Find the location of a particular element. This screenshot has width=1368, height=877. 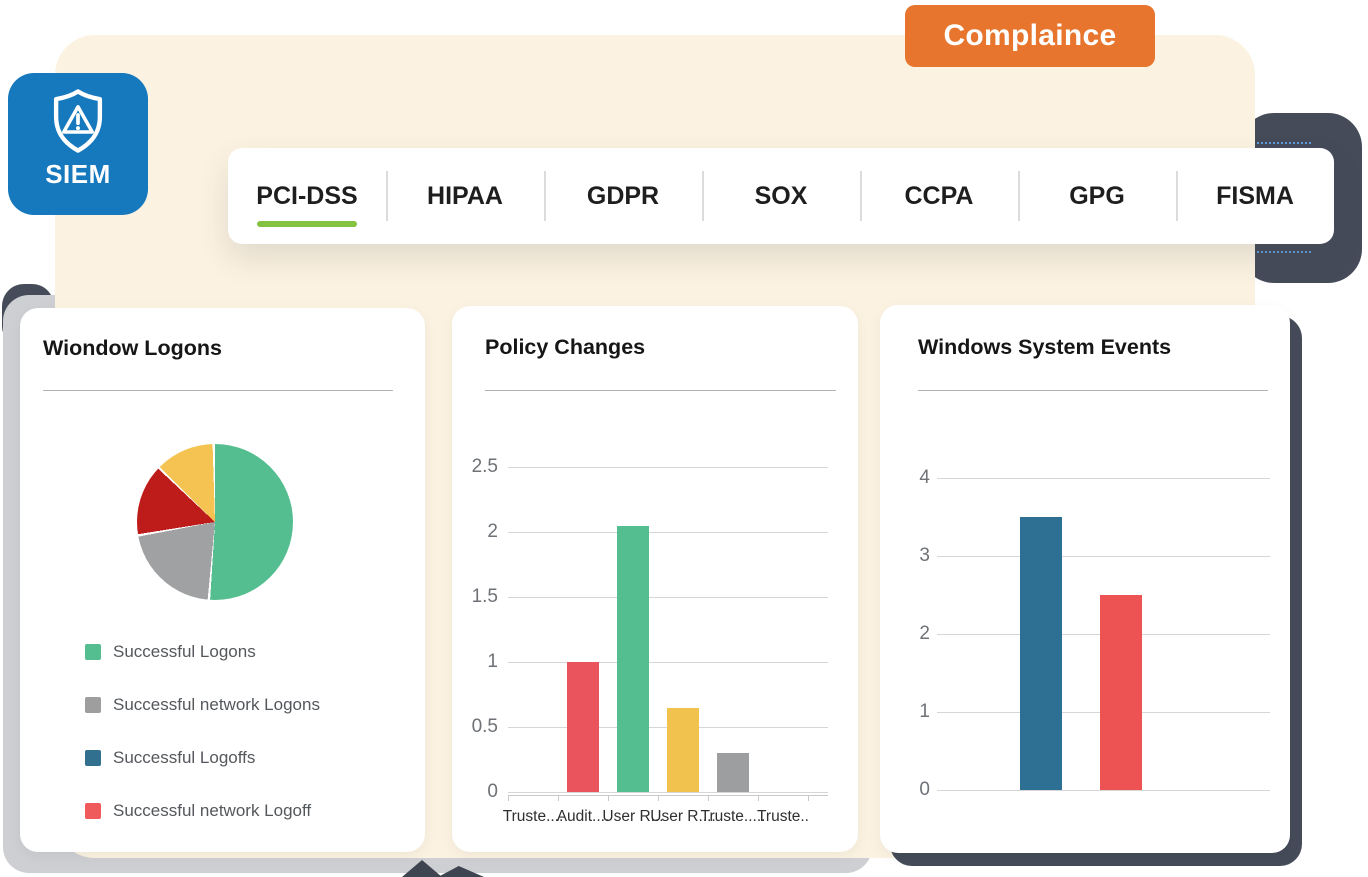

tab-pci-dss: PCI-DSS is located at coordinates (307, 196).